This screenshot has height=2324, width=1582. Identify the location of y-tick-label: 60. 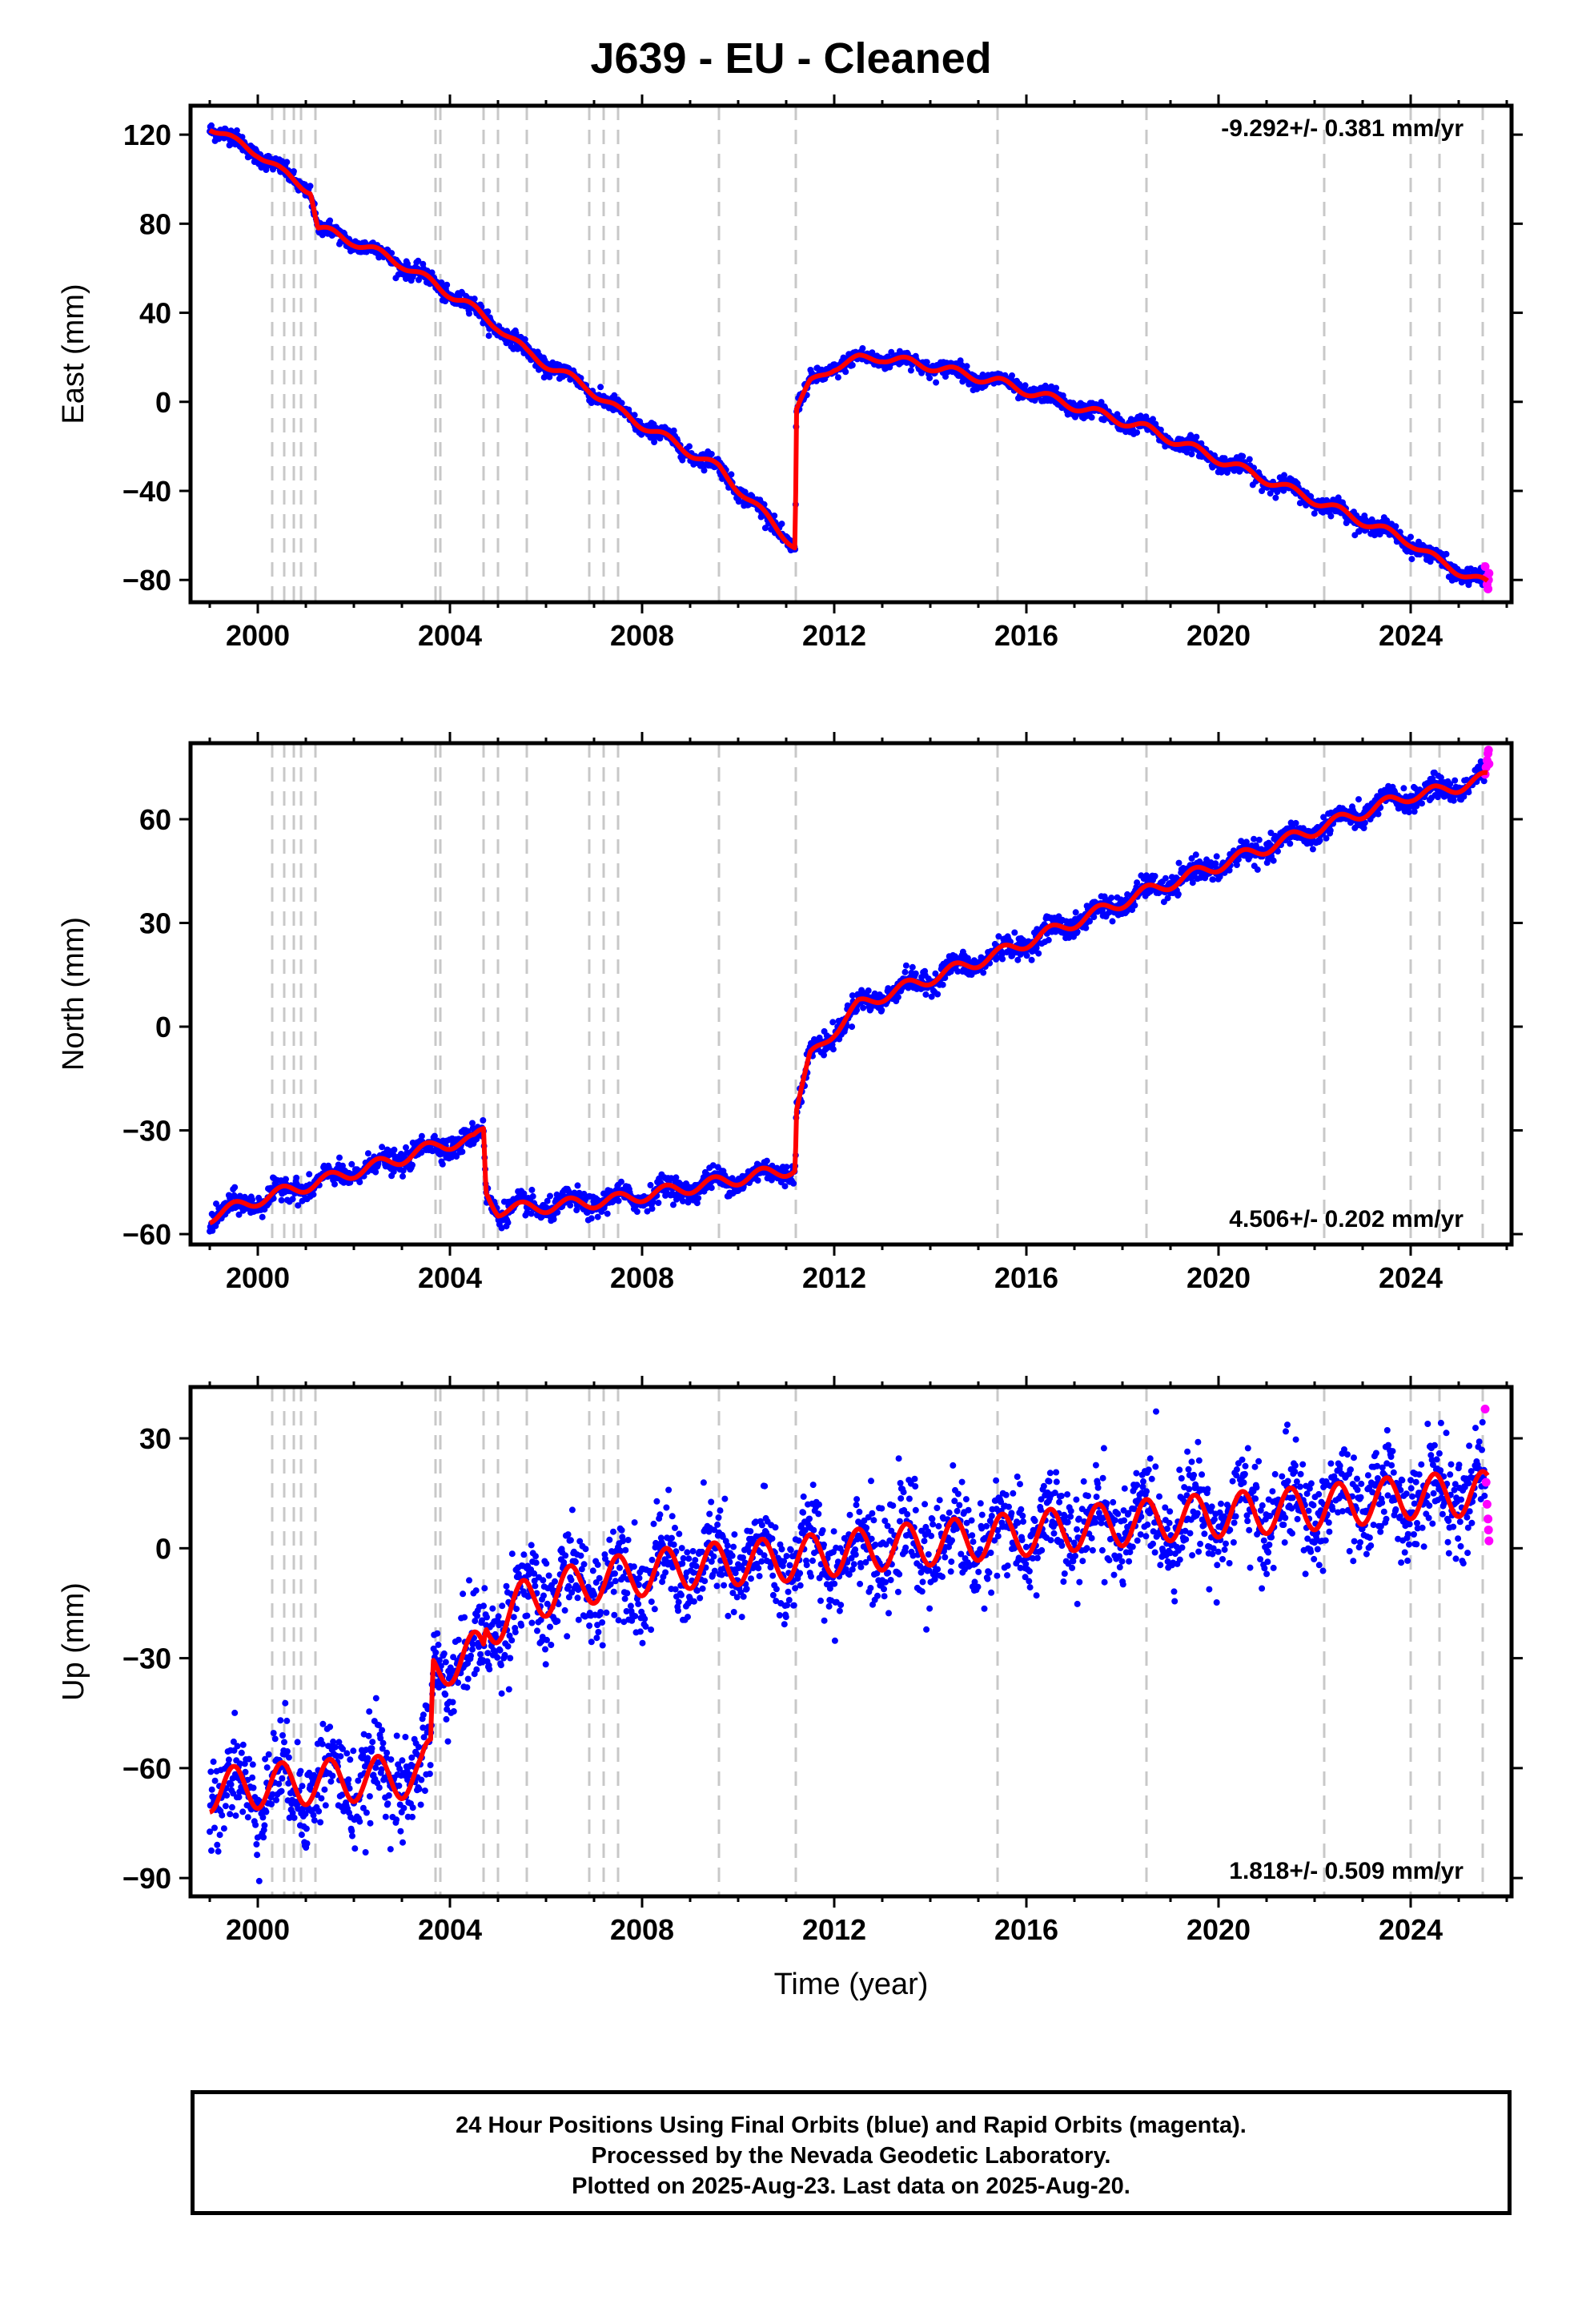
(155, 819).